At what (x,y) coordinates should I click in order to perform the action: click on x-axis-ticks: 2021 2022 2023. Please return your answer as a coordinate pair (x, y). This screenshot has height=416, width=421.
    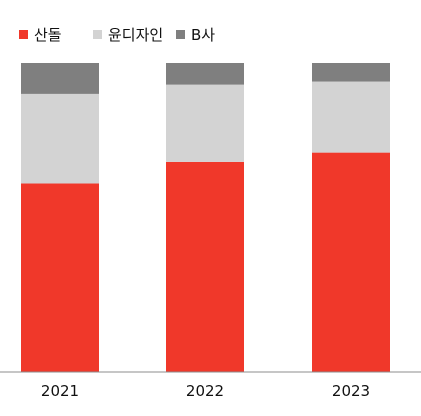
    Looking at the image, I should click on (205, 391).